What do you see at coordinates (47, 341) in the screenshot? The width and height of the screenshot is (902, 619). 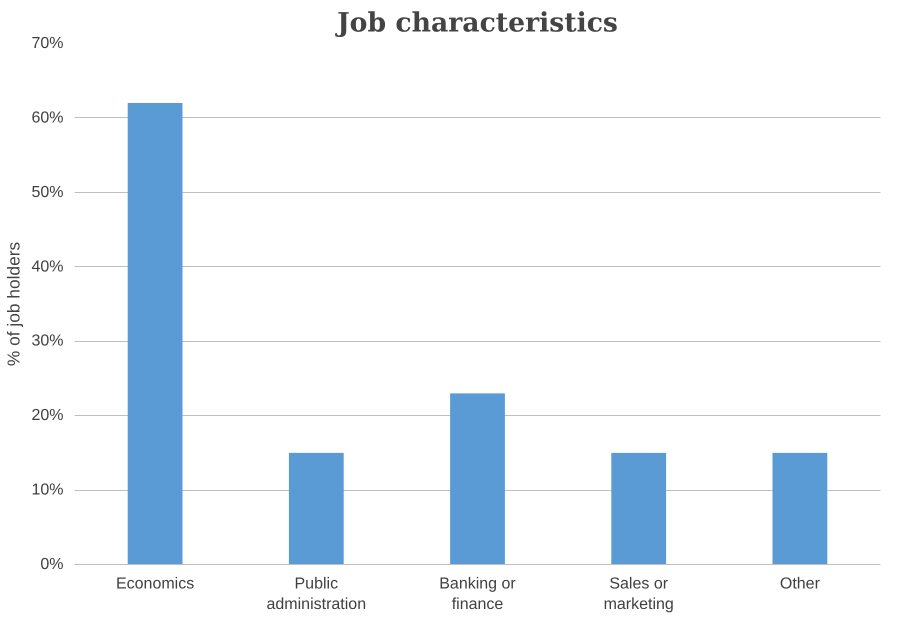 I see `y-tick-label: 30%` at bounding box center [47, 341].